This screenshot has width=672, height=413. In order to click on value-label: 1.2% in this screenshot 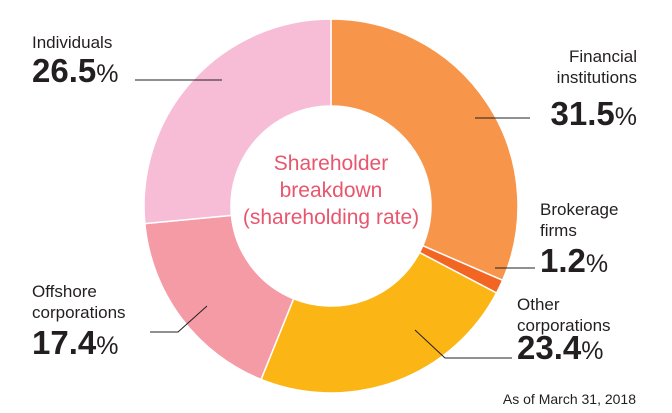, I will do `click(574, 260)`.